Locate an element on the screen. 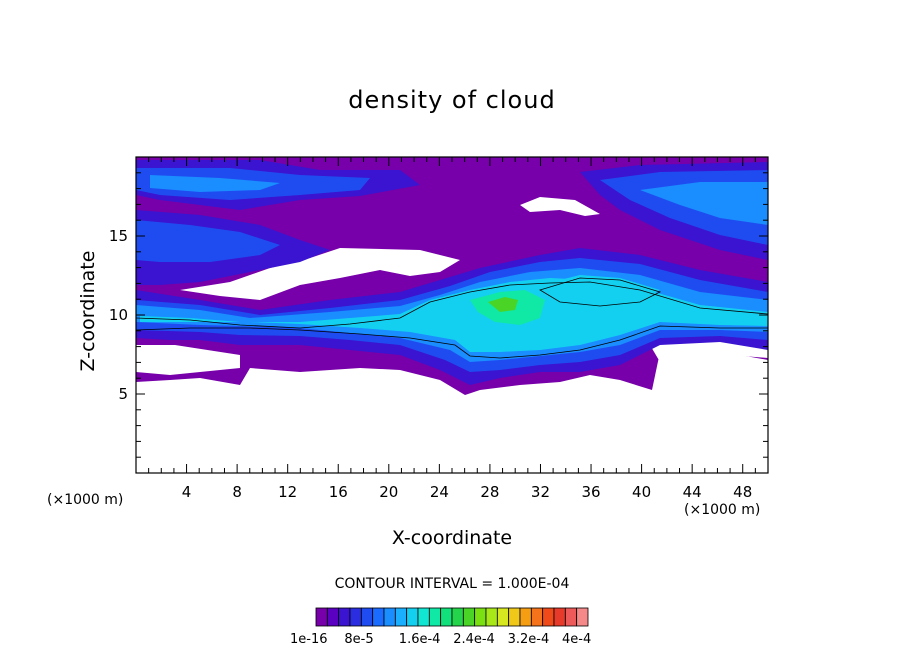 This screenshot has width=904, height=654. x-tick-labels: 4 8 12 16 20 24 28 32 36 40 44 48 is located at coordinates (467, 492).